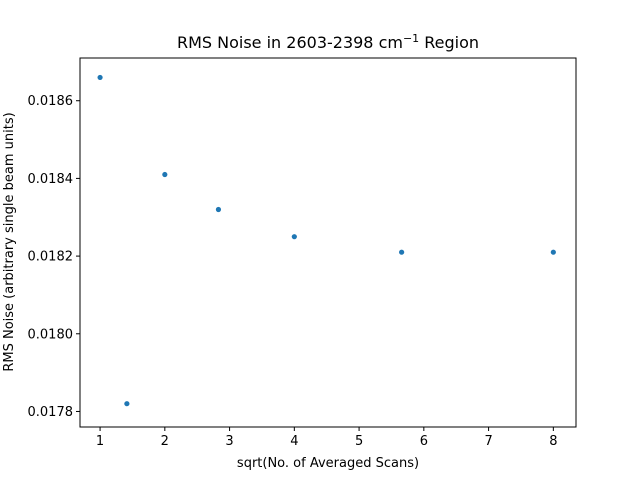 The width and height of the screenshot is (640, 480). Describe the element at coordinates (51, 334) in the screenshot. I see `y-tick-label: 0.0180` at that location.